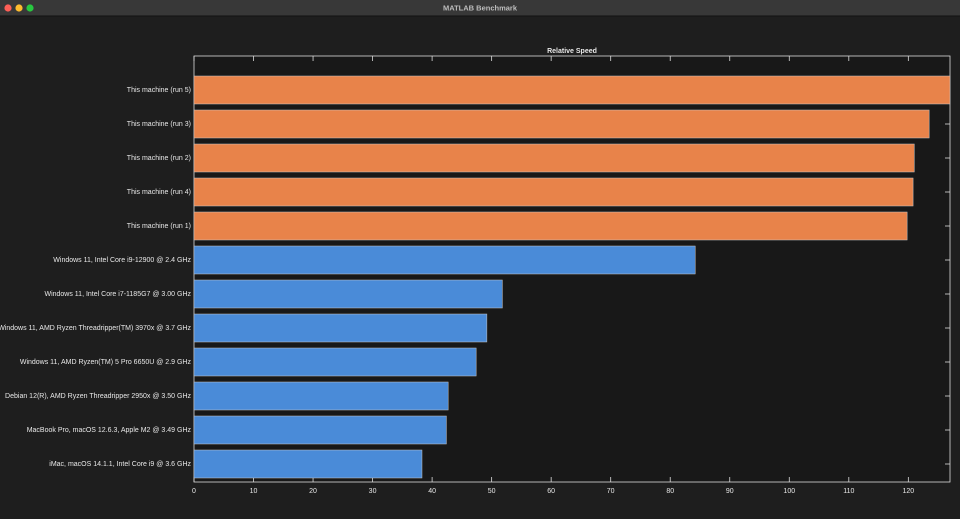  I want to click on x-tick-label: 110, so click(848, 491).